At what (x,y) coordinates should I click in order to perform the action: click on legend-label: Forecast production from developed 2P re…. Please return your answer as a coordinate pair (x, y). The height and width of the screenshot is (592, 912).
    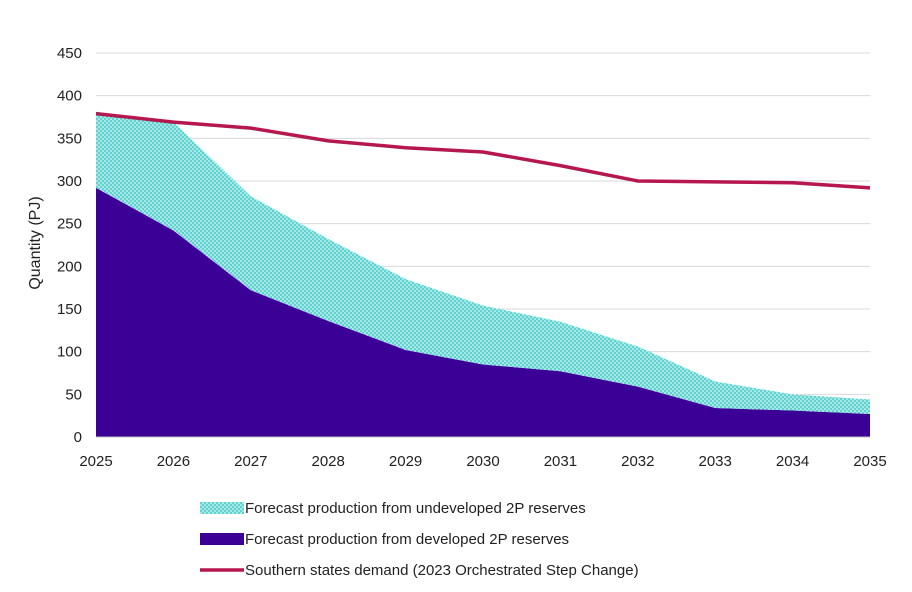
    Looking at the image, I should click on (407, 539).